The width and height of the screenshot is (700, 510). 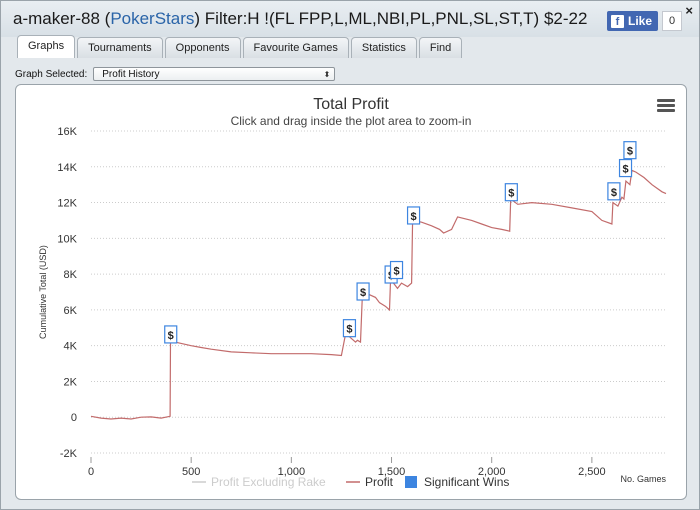 I want to click on x-tick-label: 2,500, so click(x=592, y=472).